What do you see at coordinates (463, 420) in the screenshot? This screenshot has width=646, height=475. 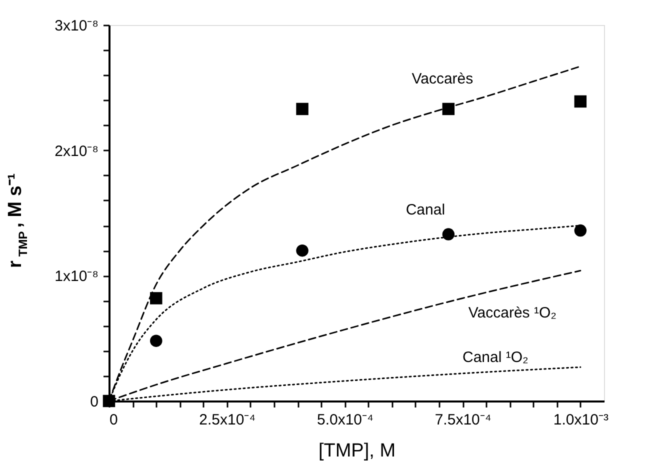 I see `x-tick-label: 7.5x10⁻⁴` at bounding box center [463, 420].